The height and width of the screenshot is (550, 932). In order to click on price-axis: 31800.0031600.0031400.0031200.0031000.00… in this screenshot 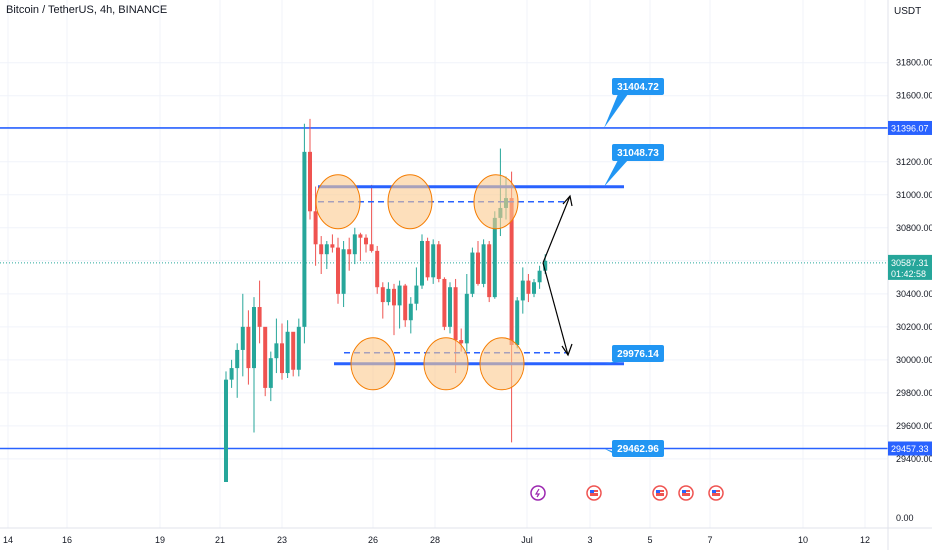, I will do `click(909, 275)`.